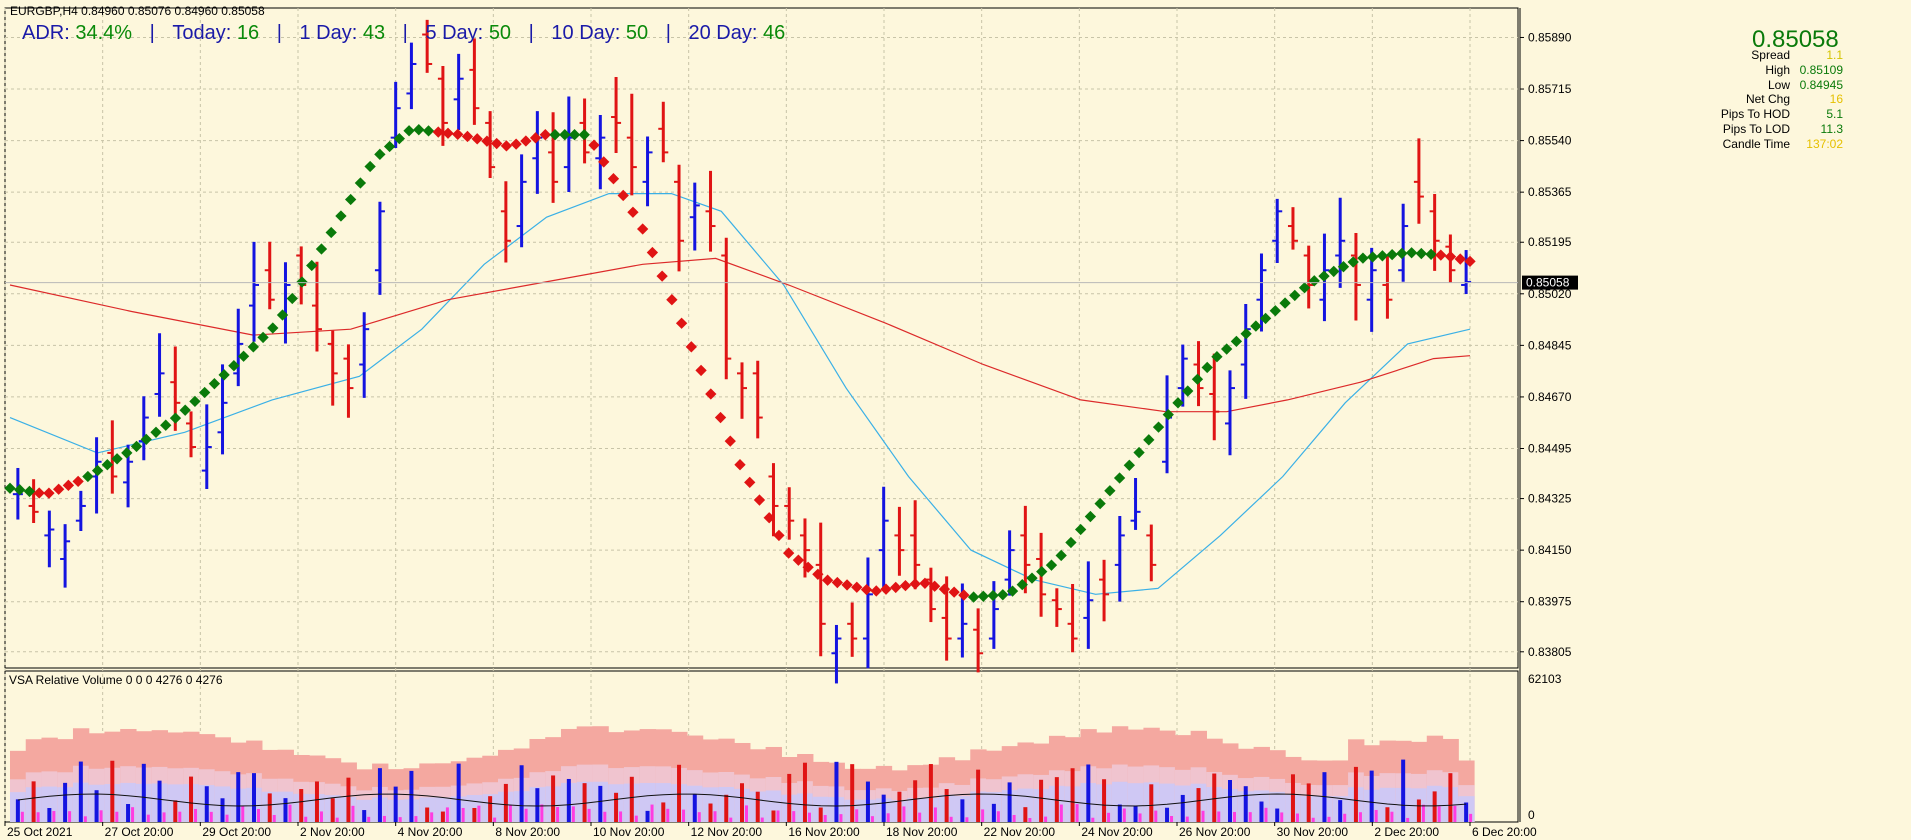 This screenshot has height=840, width=1911. I want to click on y-tick-label: 0.84325, so click(1550, 499).